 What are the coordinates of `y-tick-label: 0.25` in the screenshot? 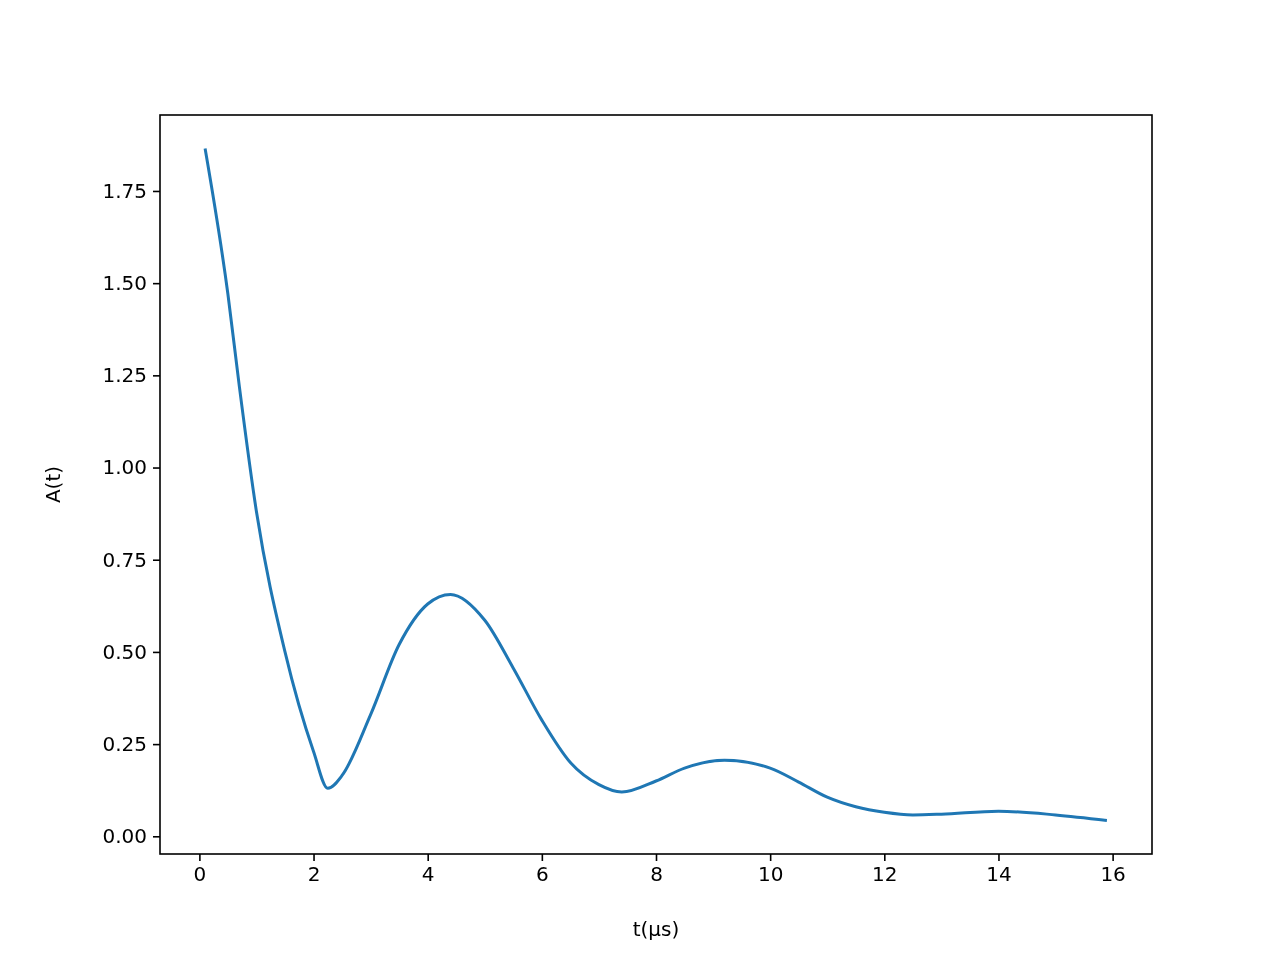 It's located at (124, 744).